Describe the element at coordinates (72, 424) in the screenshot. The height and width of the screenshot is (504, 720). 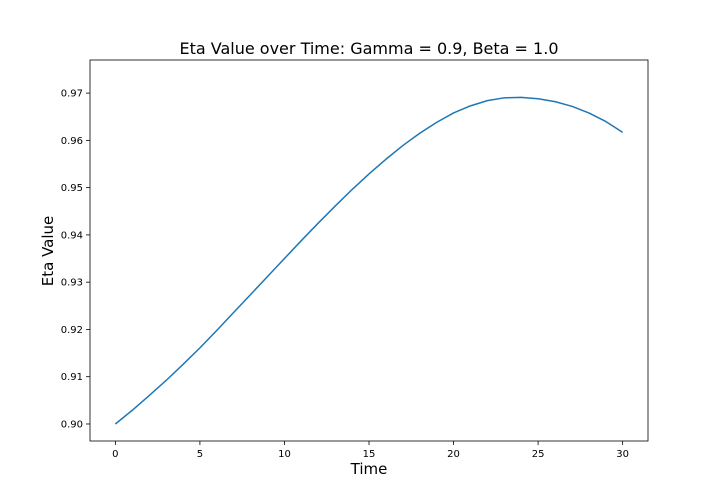
I see `y-tick-label: 0.90` at that location.